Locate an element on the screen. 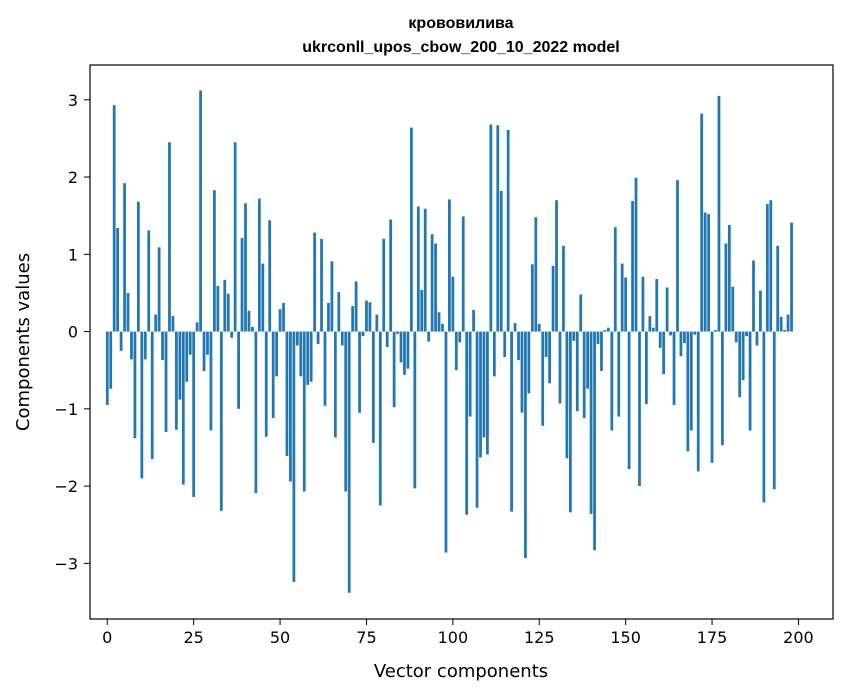 The height and width of the screenshot is (696, 847). x-tick-label: 125 is located at coordinates (539, 637).